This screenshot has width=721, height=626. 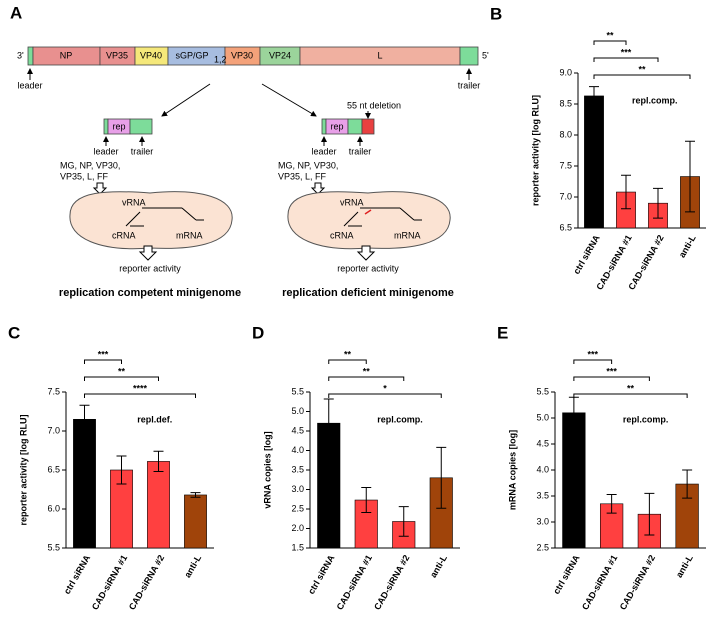 I want to click on output-label: reporter activity, so click(x=368, y=268).